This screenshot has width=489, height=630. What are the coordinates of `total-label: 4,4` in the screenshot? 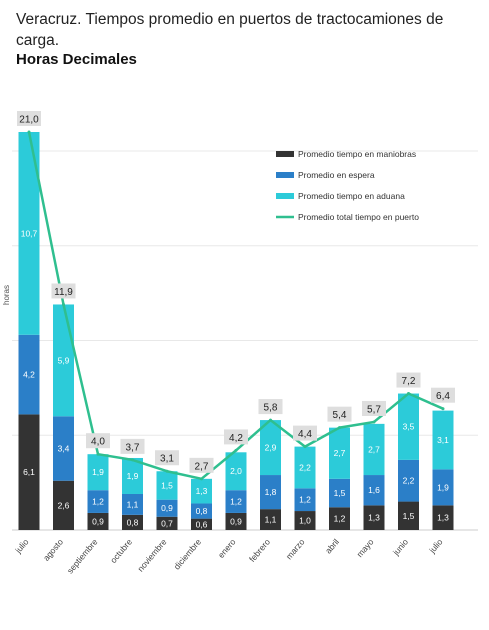 It's located at (305, 434).